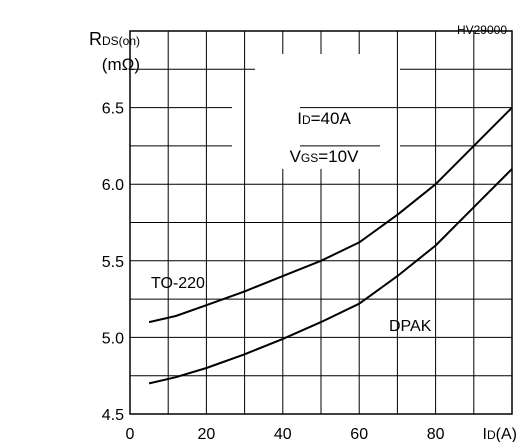  Describe the element at coordinates (207, 434) in the screenshot. I see `x-tick-label: 20` at that location.